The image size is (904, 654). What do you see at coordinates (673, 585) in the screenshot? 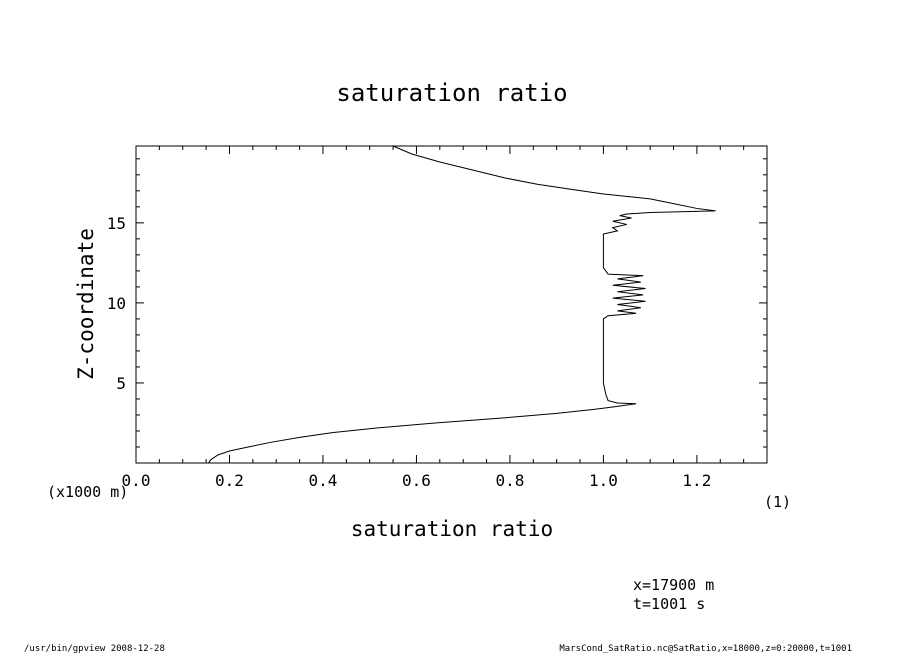
I see `info-x: x=17900 m` at bounding box center [673, 585].